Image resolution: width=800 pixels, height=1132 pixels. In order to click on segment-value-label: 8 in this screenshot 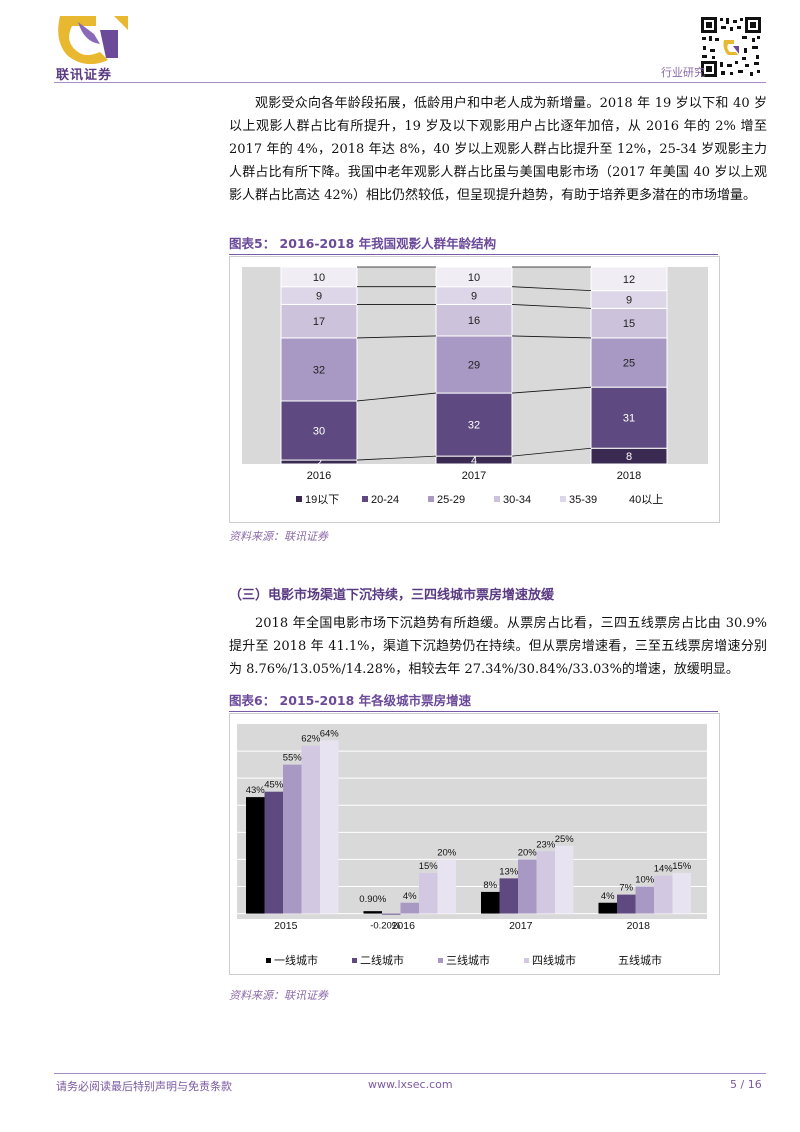, I will do `click(629, 457)`.